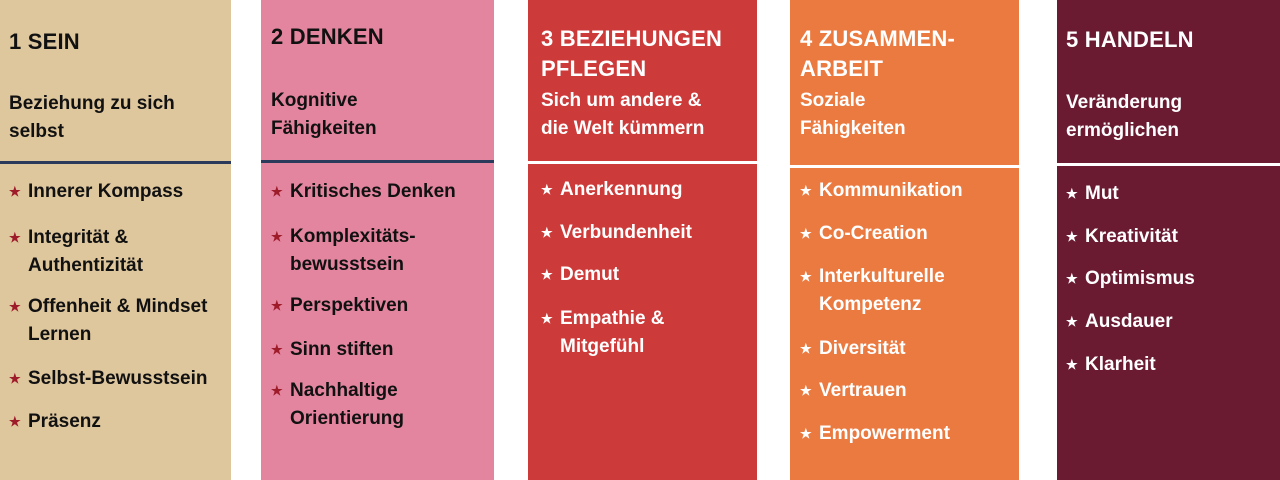 This screenshot has width=1280, height=480. I want to click on item-label: Ausdauer, so click(1129, 321).